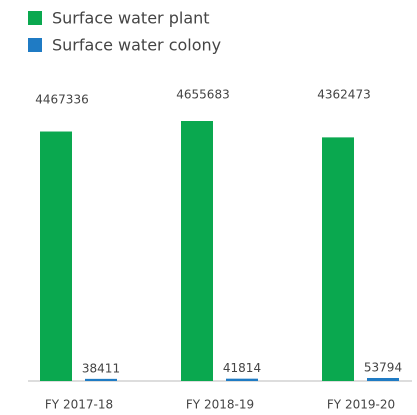 The height and width of the screenshot is (415, 417). I want to click on data-label: 4467336, so click(61, 100).